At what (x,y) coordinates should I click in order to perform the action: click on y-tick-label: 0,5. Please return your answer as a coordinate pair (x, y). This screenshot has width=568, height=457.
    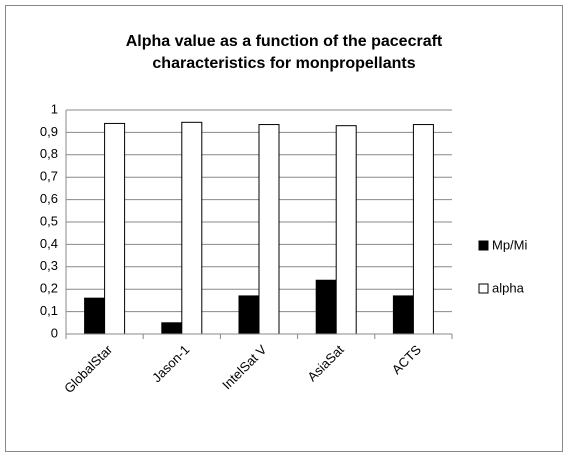
    Looking at the image, I should click on (49, 220).